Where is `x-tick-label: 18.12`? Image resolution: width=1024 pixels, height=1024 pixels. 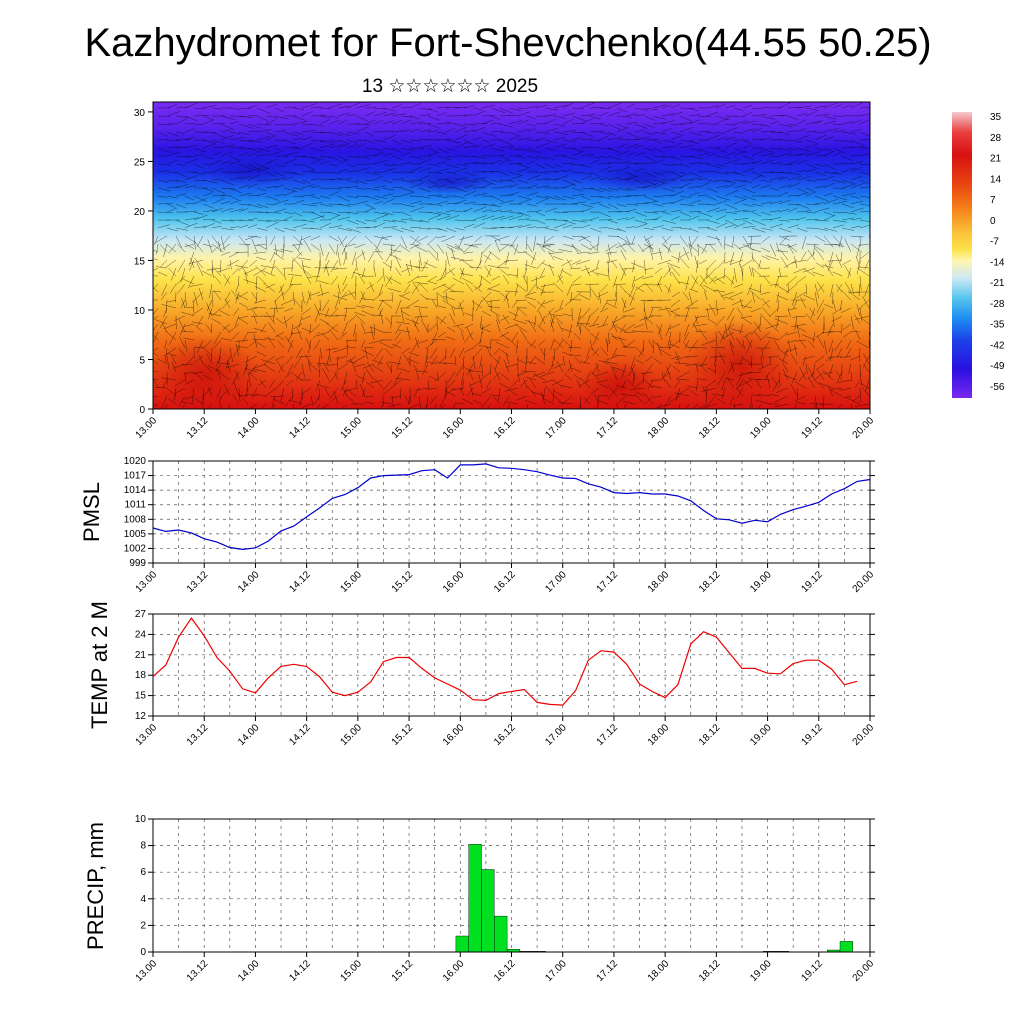 x-tick-label: 18.12 is located at coordinates (710, 735).